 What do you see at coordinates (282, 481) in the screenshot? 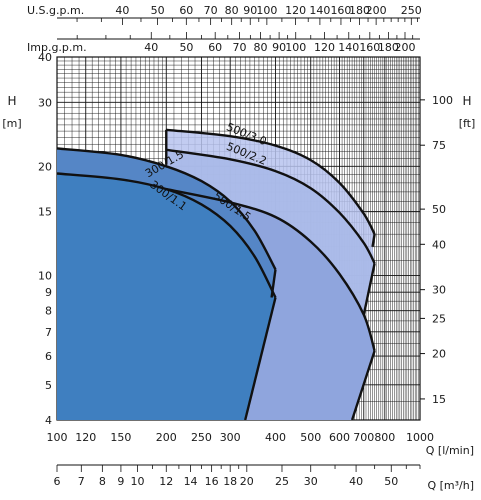
I see `m3h-tick-label: 25` at bounding box center [282, 481].